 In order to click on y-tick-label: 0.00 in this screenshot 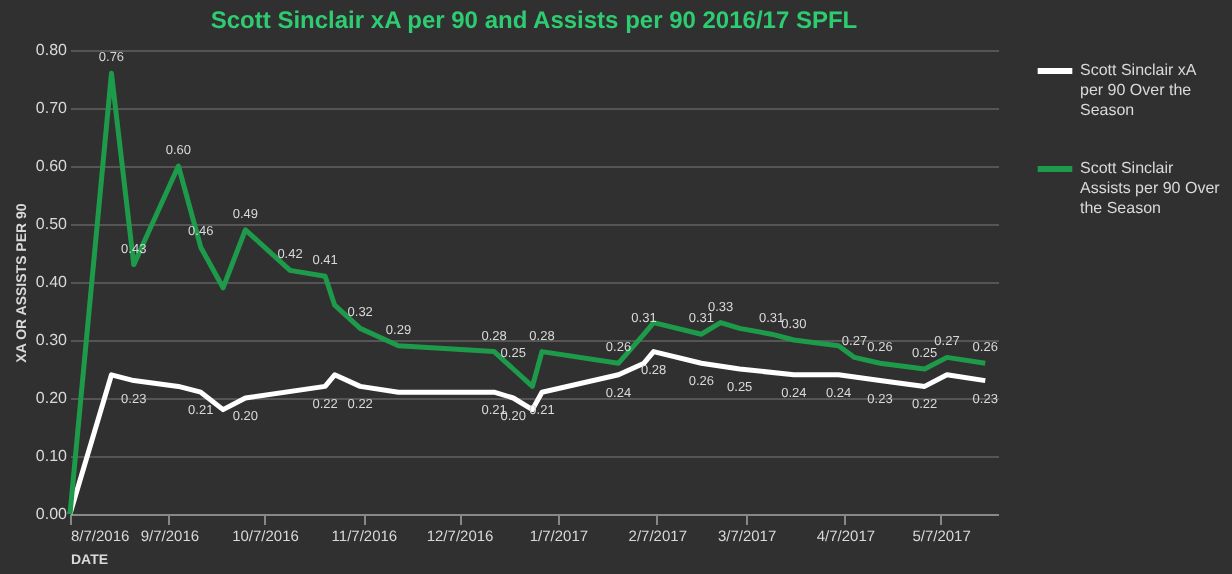, I will do `click(52, 514)`.